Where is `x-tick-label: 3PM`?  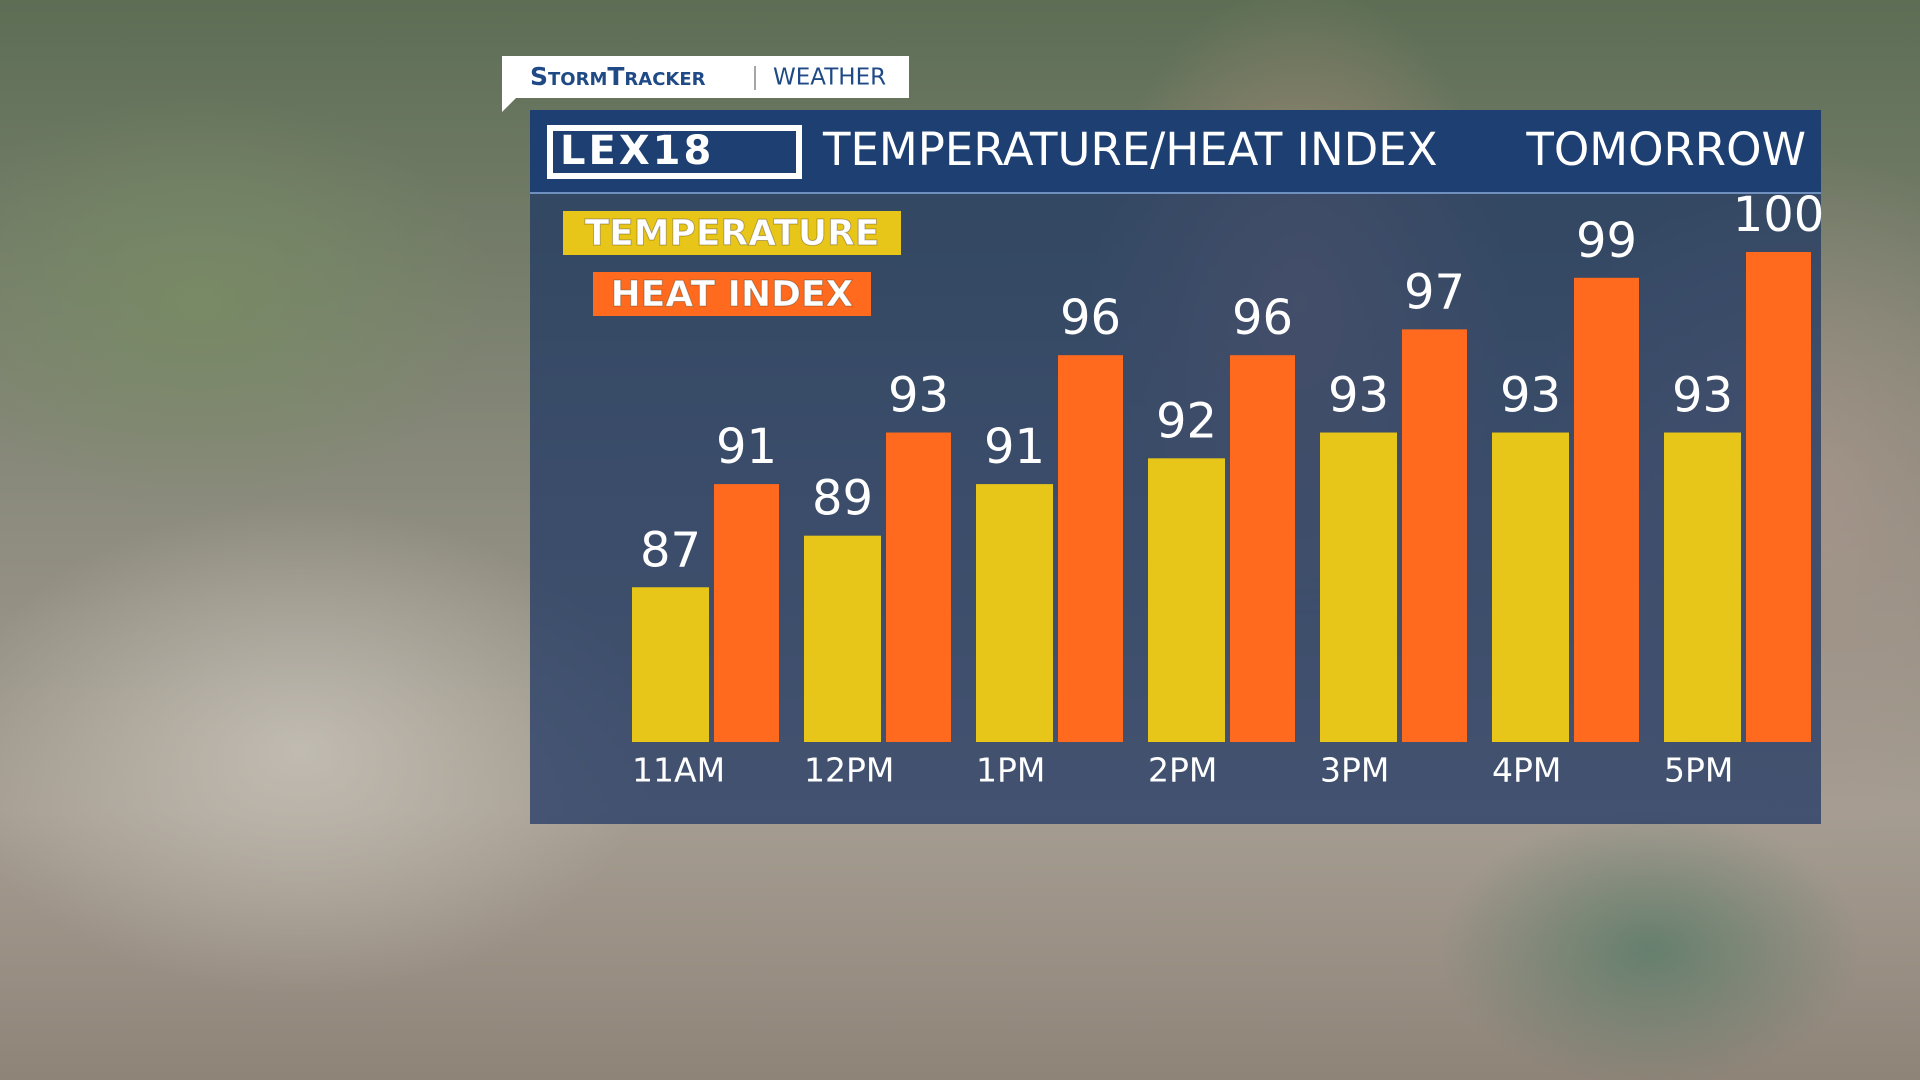
x-tick-label: 3PM is located at coordinates (1354, 770).